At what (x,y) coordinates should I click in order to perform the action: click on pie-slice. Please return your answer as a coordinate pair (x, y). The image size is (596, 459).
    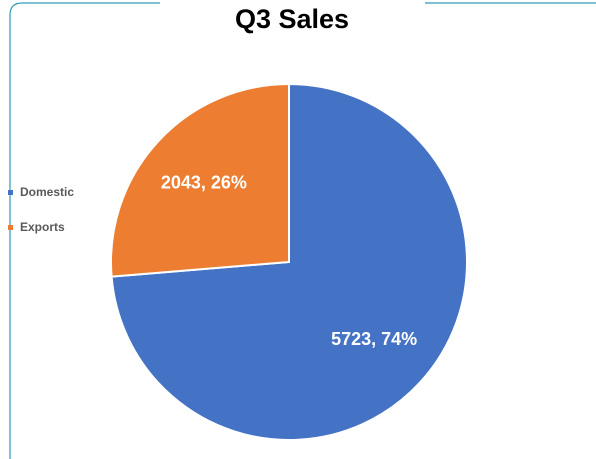
    Looking at the image, I should click on (200, 180).